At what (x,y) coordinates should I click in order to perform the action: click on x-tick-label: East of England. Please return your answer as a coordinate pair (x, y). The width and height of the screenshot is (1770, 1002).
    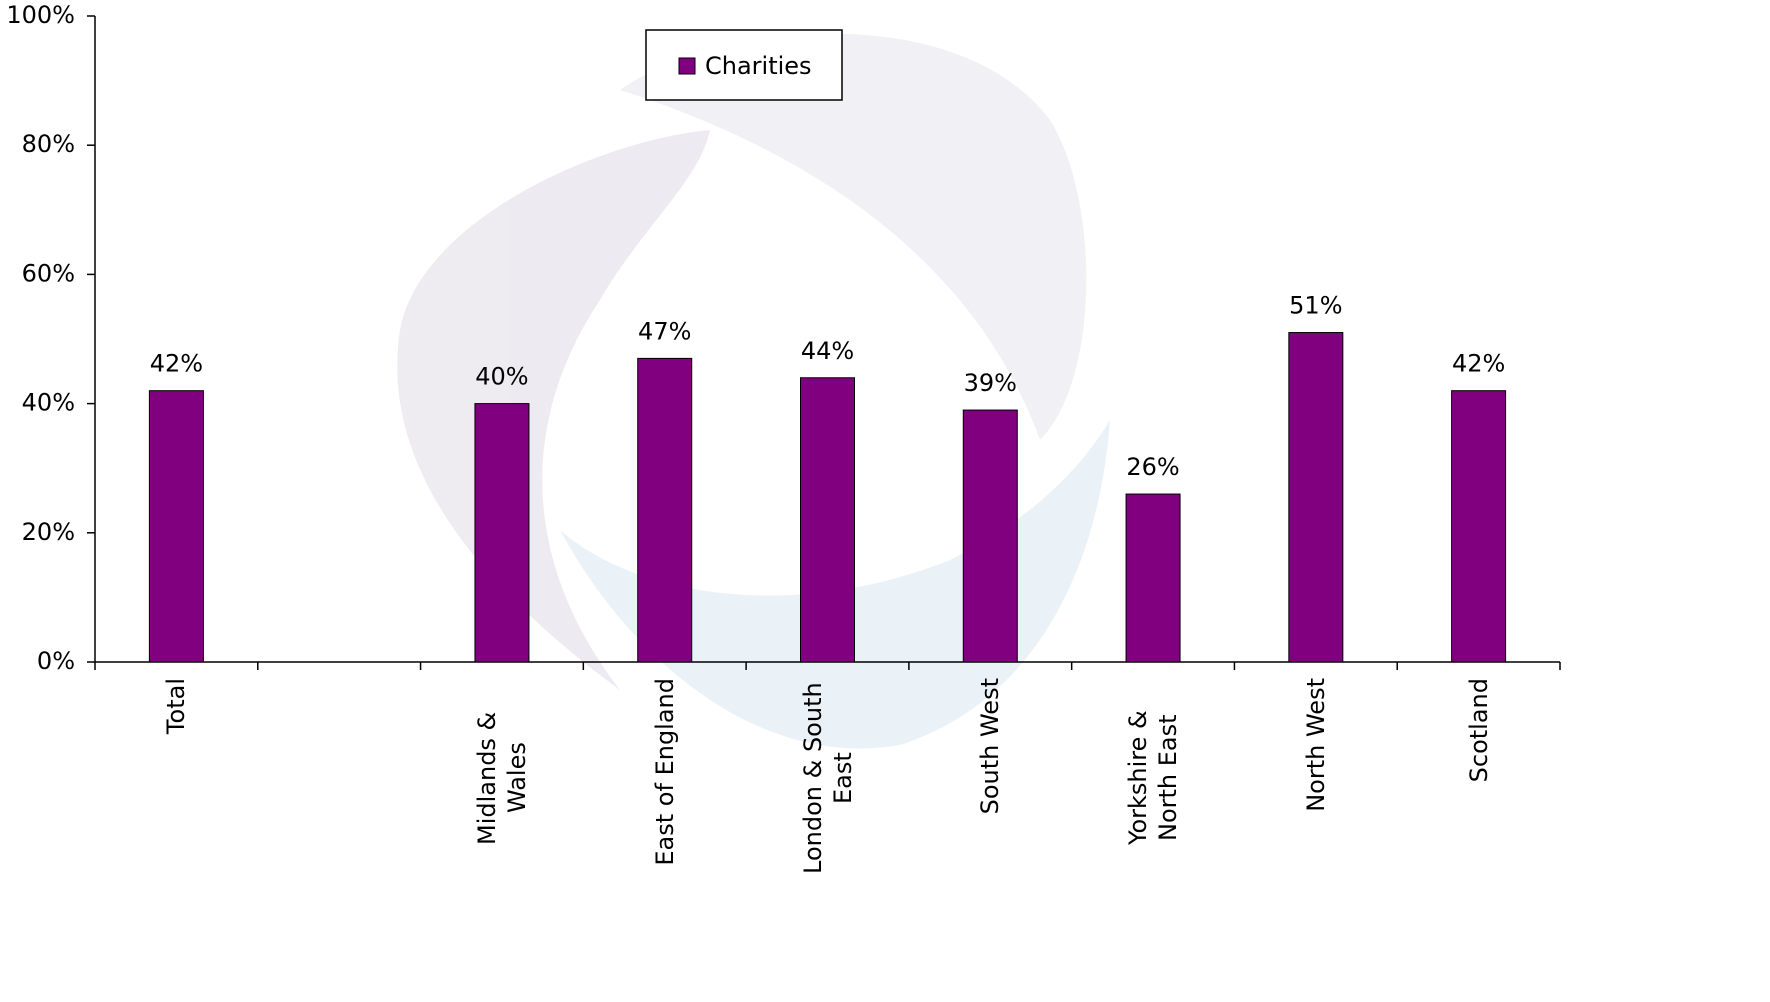
    Looking at the image, I should click on (664, 772).